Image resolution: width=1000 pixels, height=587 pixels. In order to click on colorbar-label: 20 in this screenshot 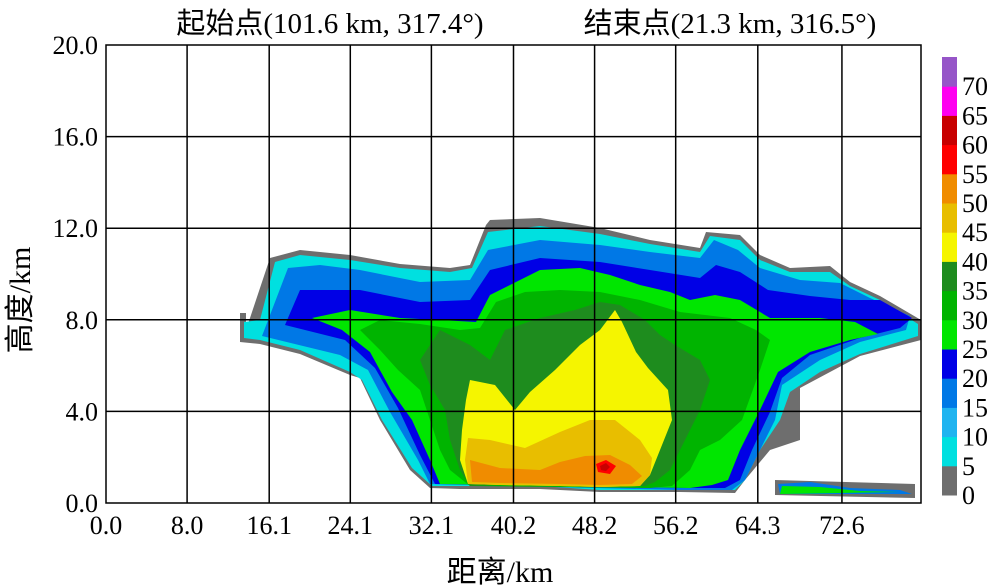, I will do `click(975, 378)`.